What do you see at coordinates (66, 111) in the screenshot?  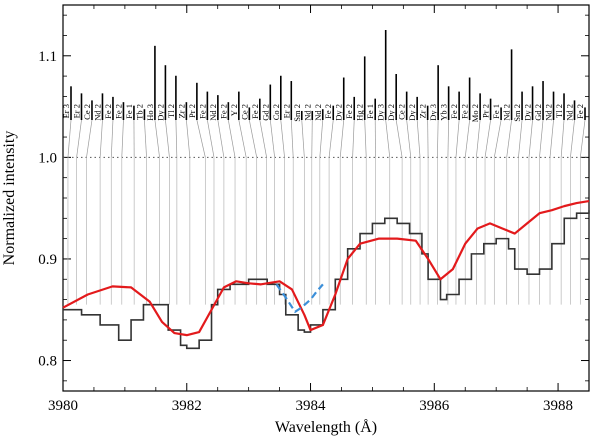 I see `line-label: Er 3` at bounding box center [66, 111].